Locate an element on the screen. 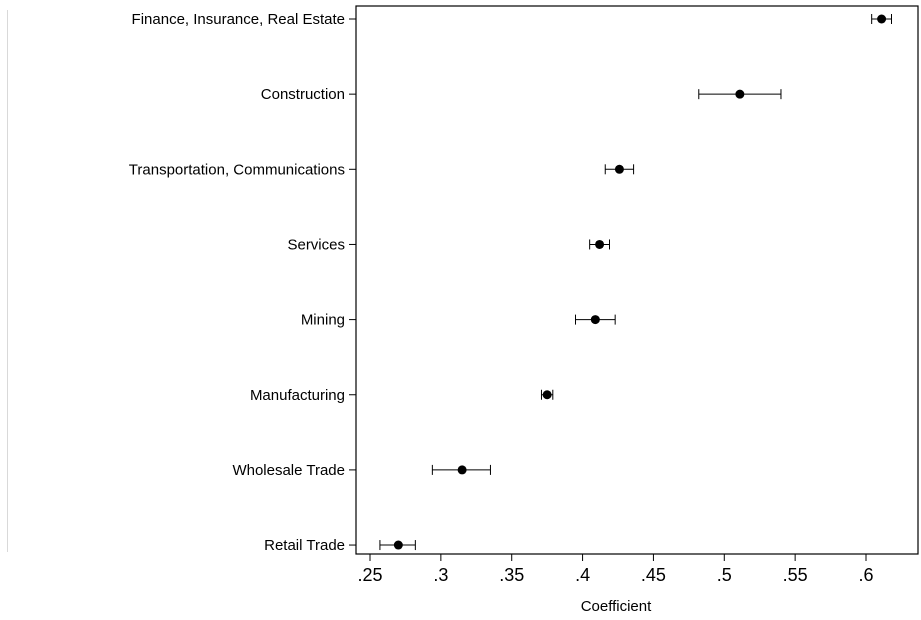 The width and height of the screenshot is (921, 620). x-axis: .25 .3 .35 .4 .45 .5 .55 .6 is located at coordinates (615, 569).